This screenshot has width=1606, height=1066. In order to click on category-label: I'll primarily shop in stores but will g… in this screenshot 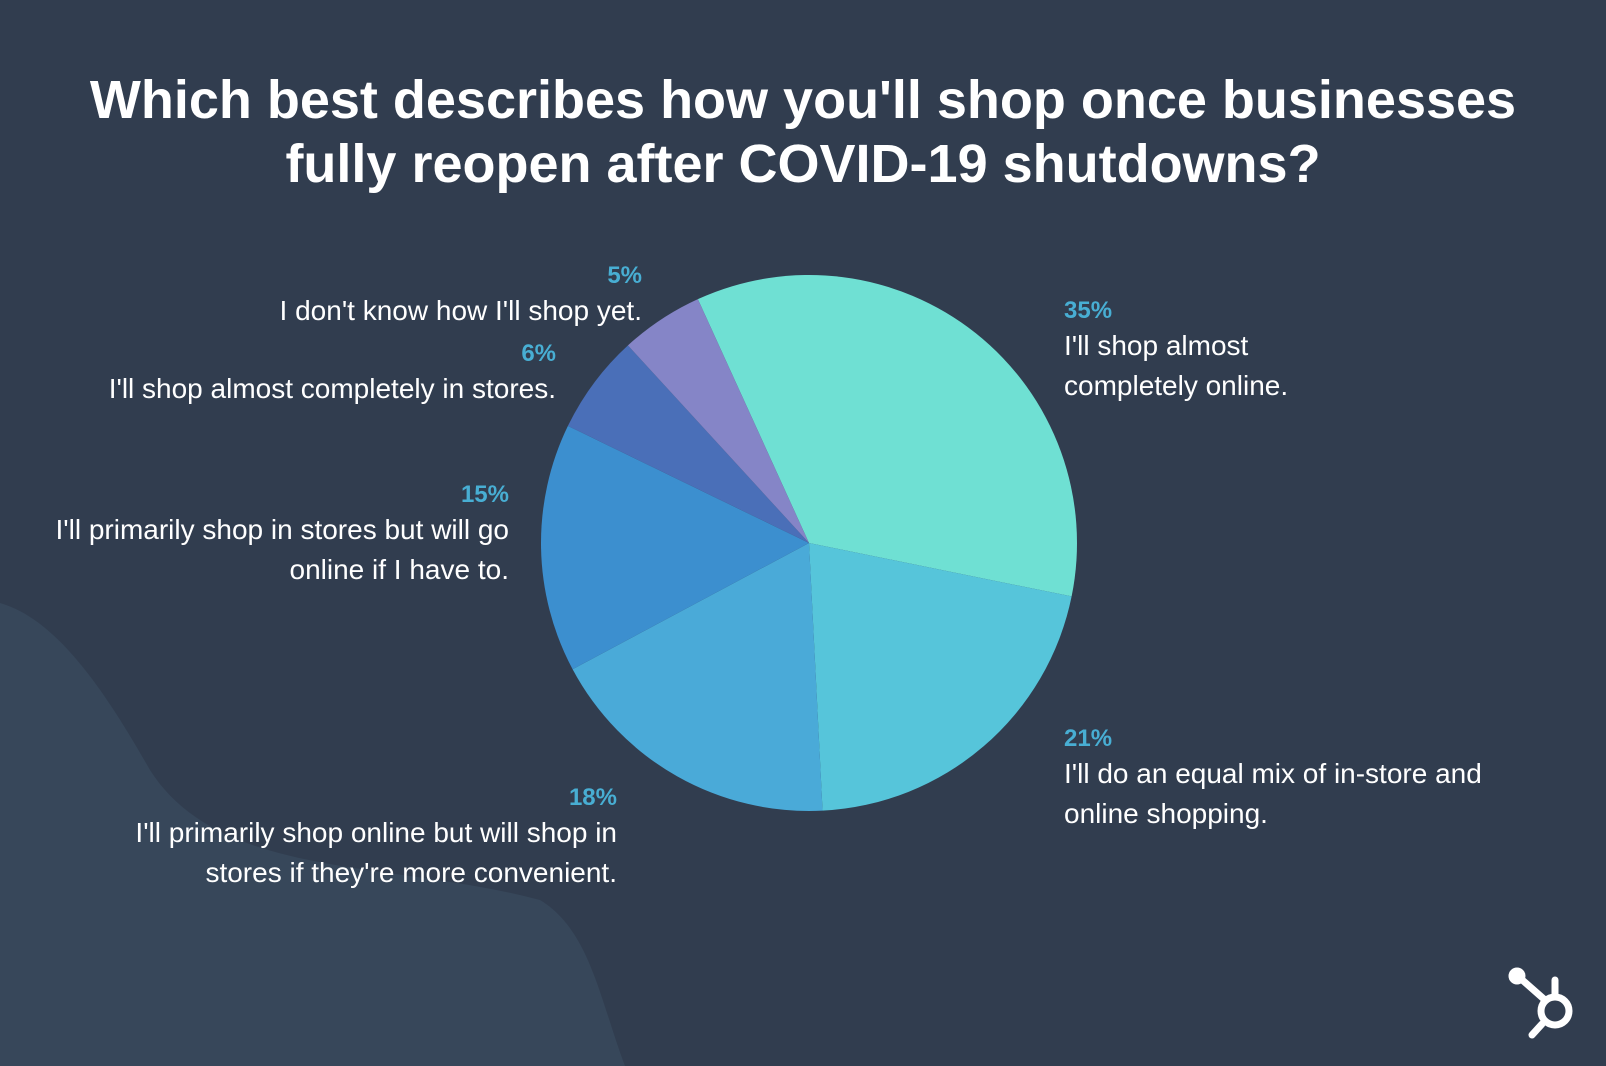, I will do `click(282, 549)`.